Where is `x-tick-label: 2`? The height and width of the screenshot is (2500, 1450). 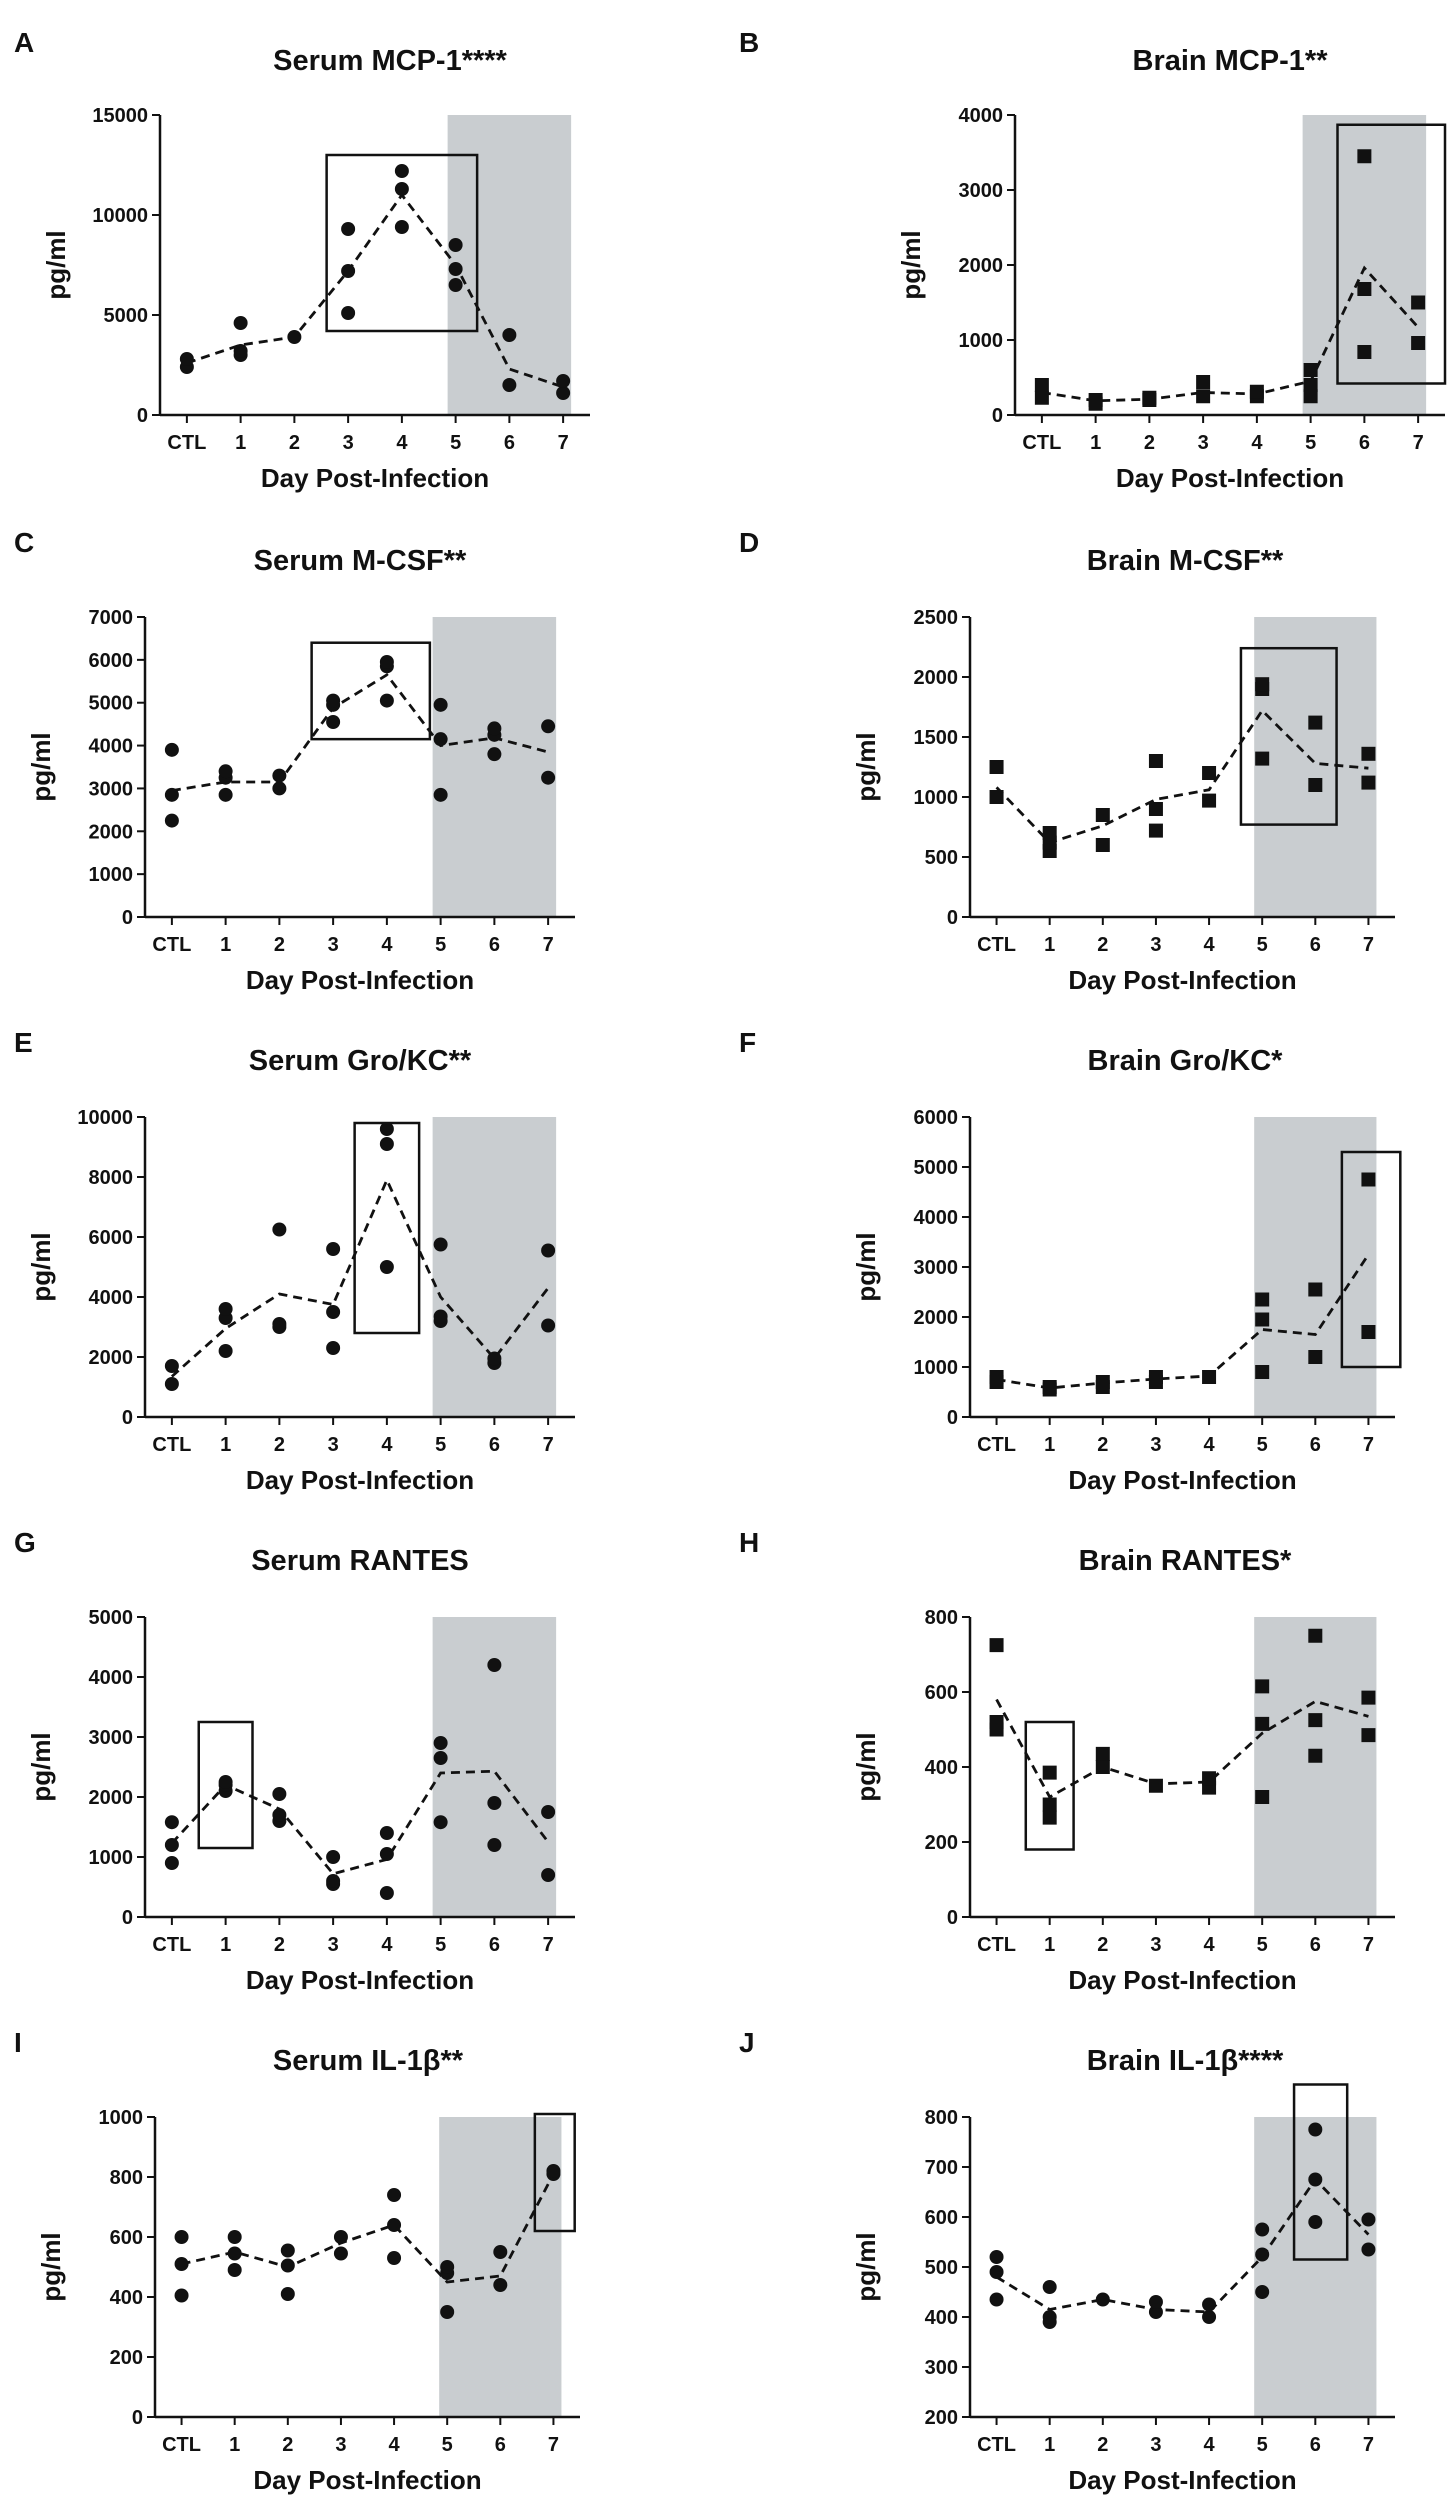
x-tick-label: 2 is located at coordinates (279, 1945).